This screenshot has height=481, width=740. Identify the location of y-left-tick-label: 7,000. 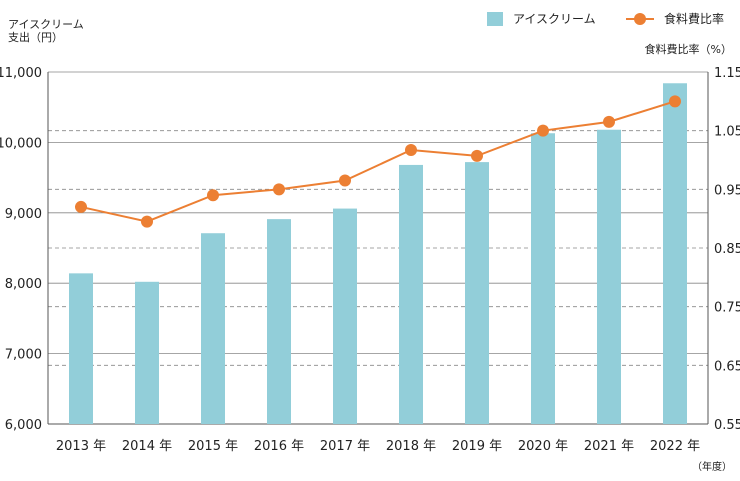
(23, 355).